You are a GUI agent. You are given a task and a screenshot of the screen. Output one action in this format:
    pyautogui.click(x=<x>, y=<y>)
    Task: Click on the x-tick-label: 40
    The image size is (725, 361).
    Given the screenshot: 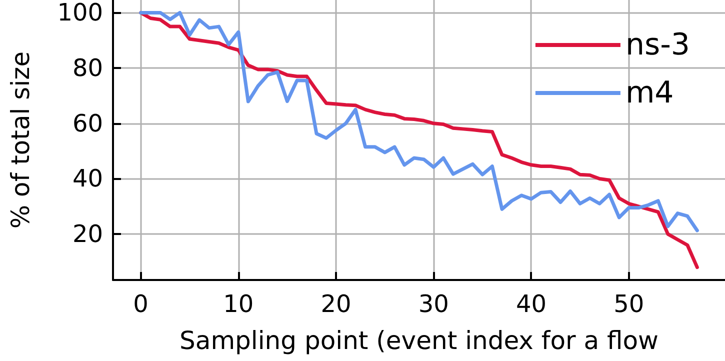 What is the action you would take?
    pyautogui.click(x=531, y=304)
    